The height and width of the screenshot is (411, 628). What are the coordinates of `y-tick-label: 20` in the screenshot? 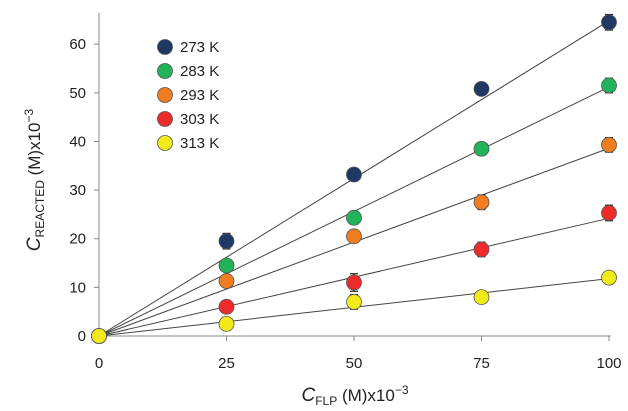 It's located at (77, 239).